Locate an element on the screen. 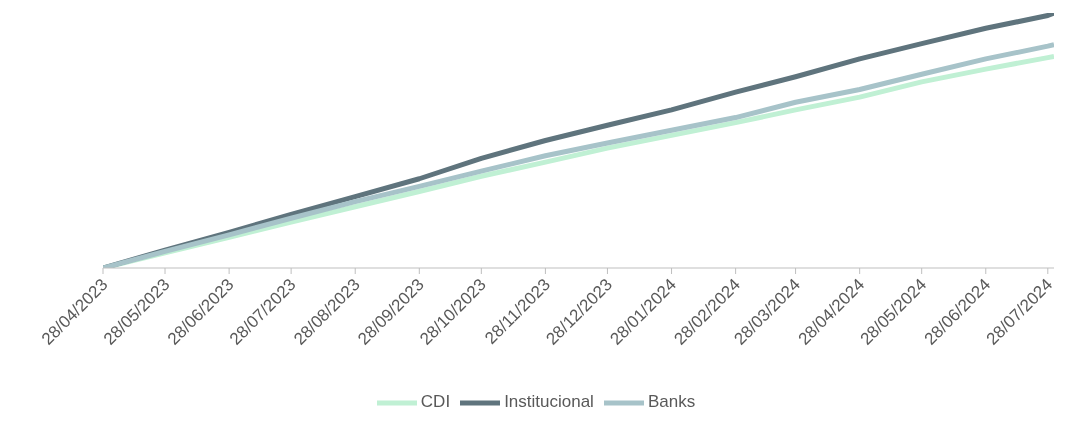 This screenshot has height=423, width=1082. legend-label: Banks is located at coordinates (671, 402).